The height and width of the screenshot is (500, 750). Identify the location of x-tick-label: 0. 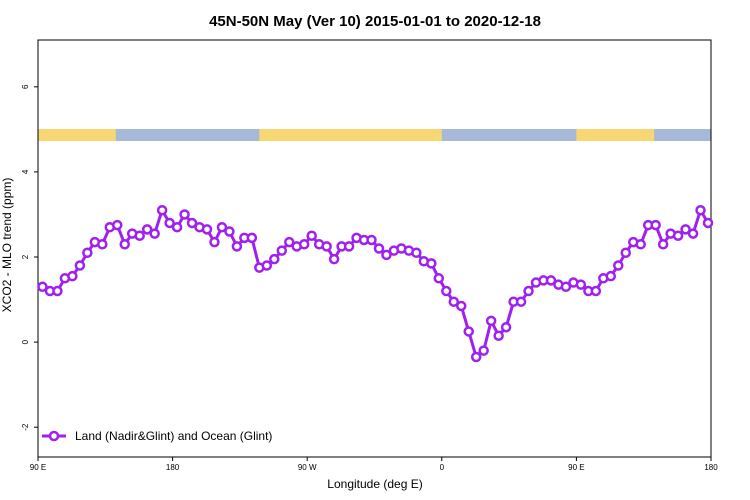
(442, 467).